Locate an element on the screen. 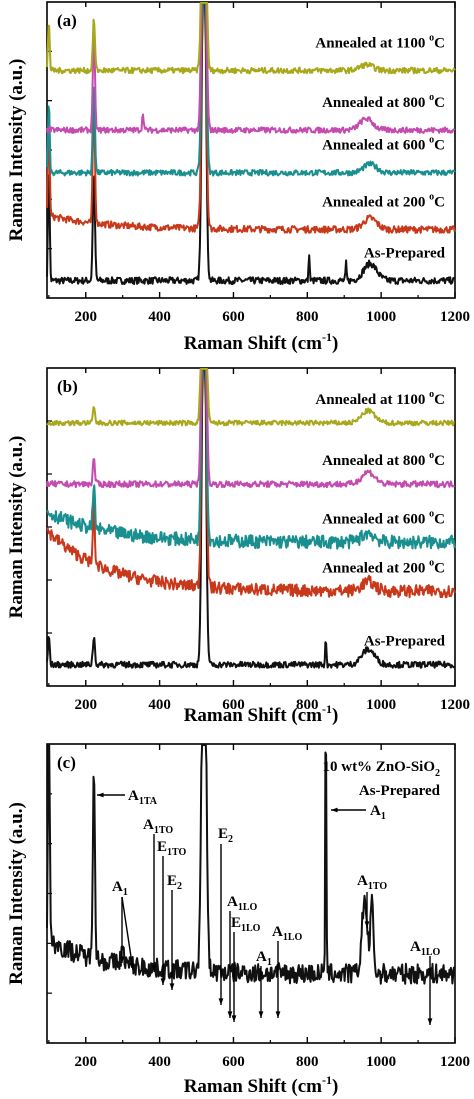 This screenshot has height=1099, width=474. legend-line-1: 10 wt% ZnO-SiO2 is located at coordinates (381, 769).